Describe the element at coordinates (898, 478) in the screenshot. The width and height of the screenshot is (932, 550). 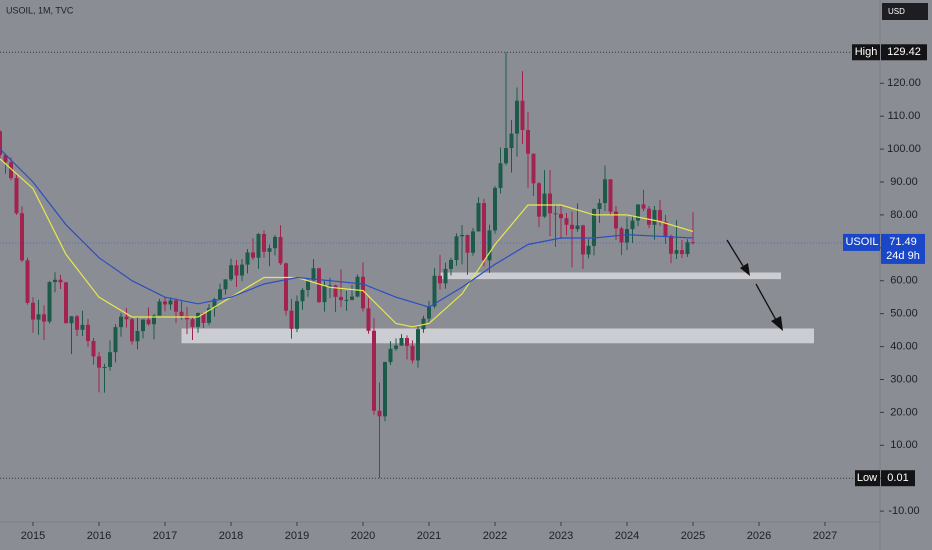
I see `low-value-box` at that location.